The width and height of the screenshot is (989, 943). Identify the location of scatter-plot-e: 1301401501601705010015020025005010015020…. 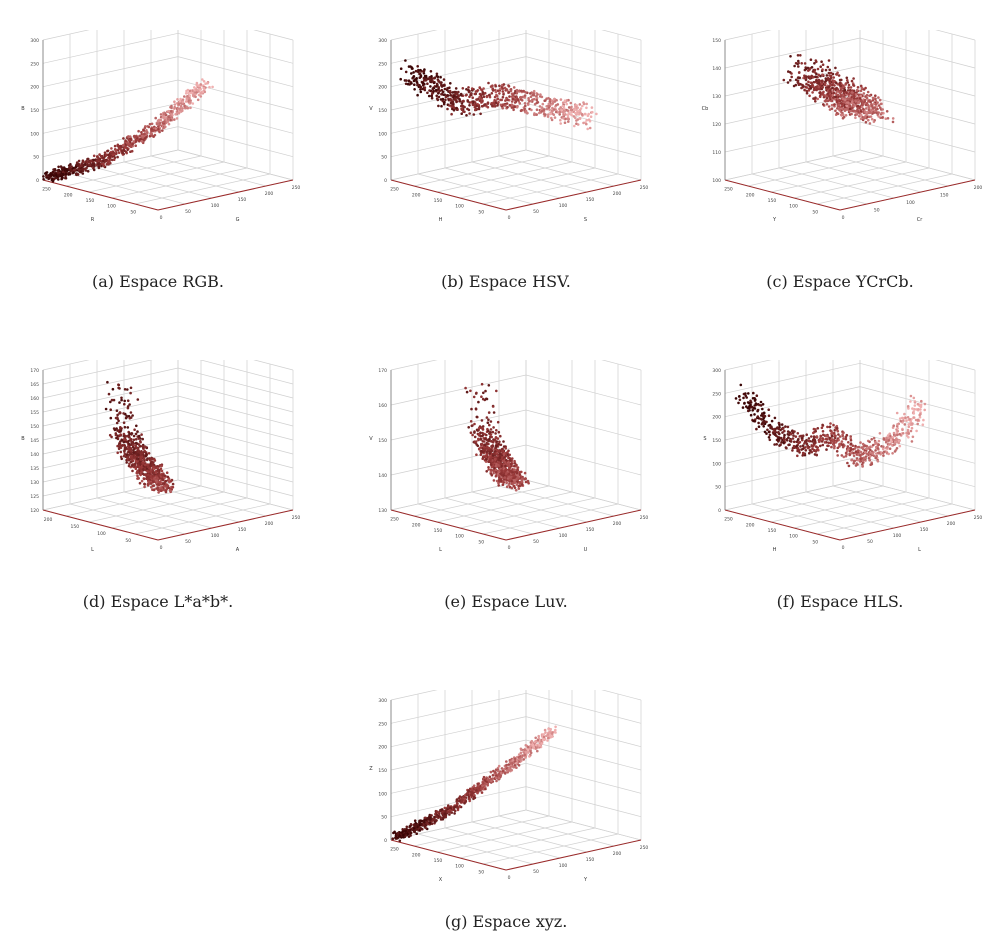
(508, 456).